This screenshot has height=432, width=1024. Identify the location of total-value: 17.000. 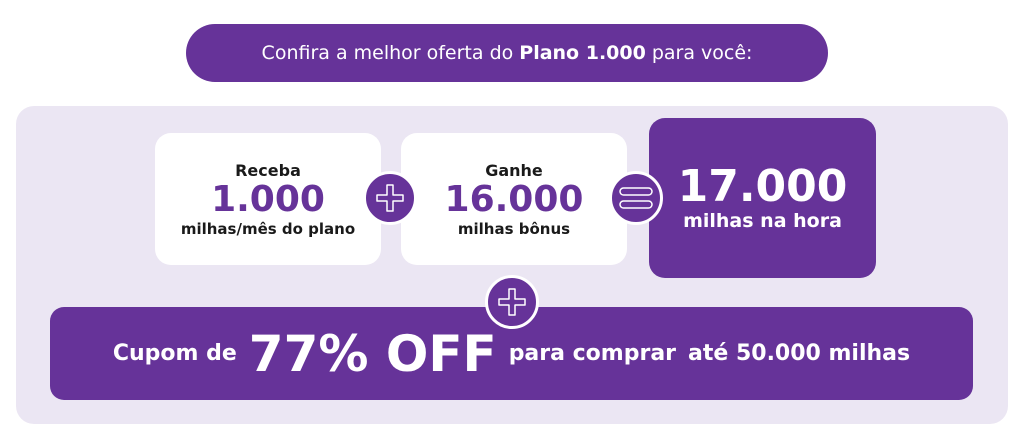
(762, 186).